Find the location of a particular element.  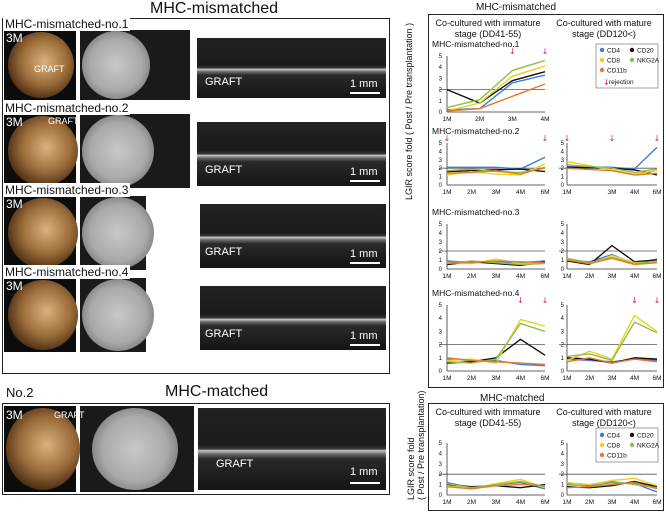

fundus-af-disc is located at coordinates (118, 315).